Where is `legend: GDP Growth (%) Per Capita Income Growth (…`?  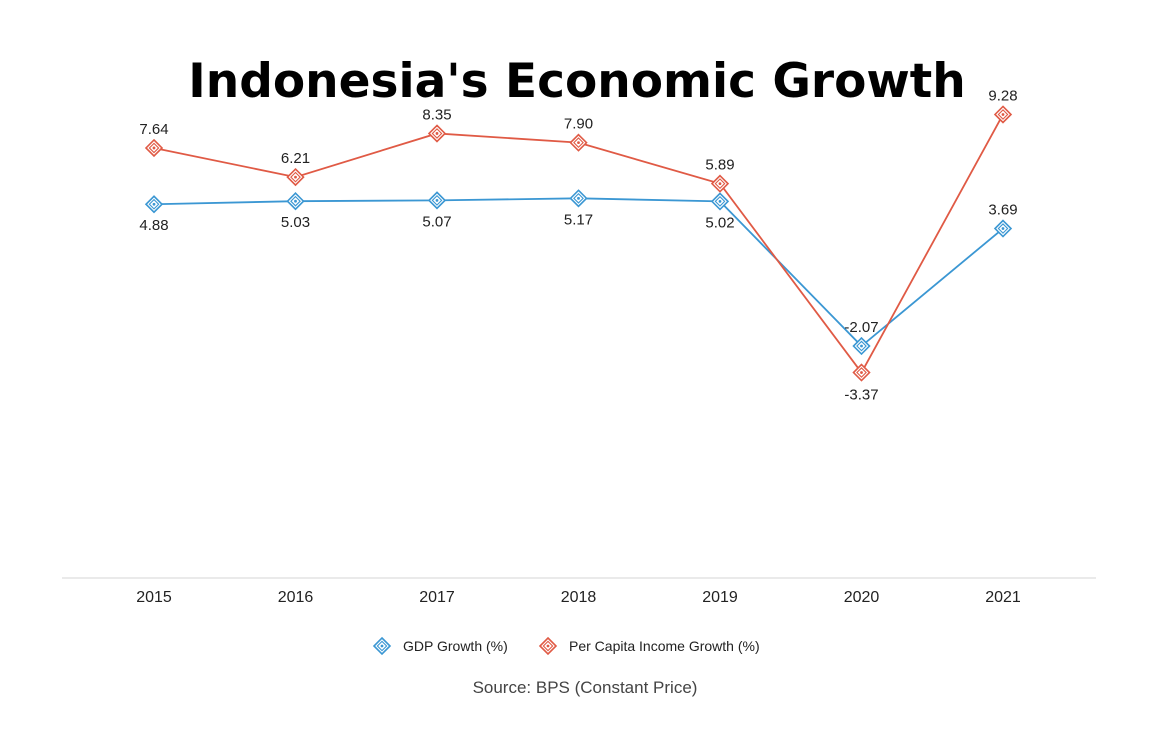
legend: GDP Growth (%) Per Capita Income Growth (… is located at coordinates (566, 646).